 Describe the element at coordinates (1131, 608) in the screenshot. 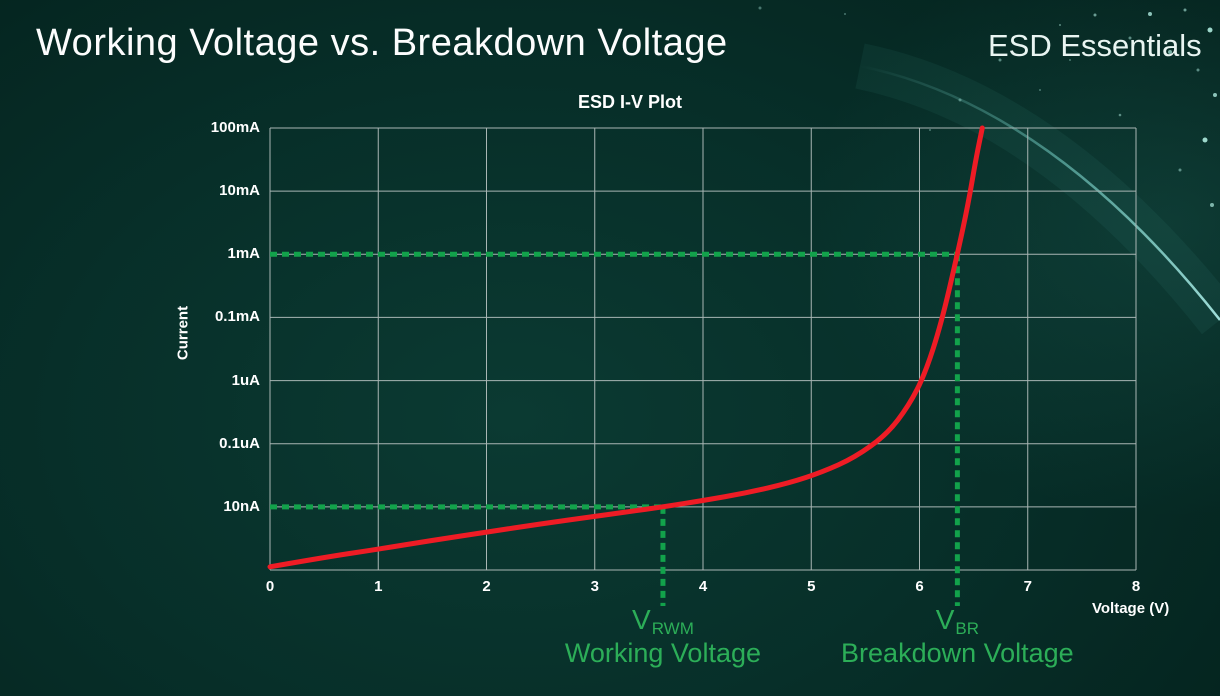

I see `x-axis-label: Voltage (V)` at that location.